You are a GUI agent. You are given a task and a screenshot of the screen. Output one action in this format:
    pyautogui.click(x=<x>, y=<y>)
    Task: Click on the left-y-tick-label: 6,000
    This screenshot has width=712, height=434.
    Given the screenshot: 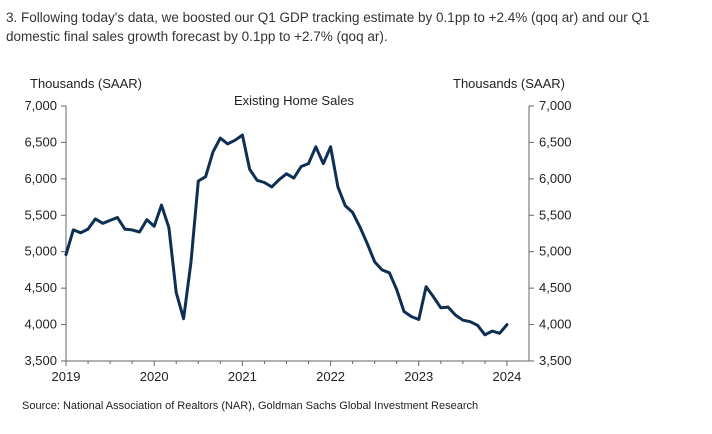 What is the action you would take?
    pyautogui.click(x=40, y=178)
    